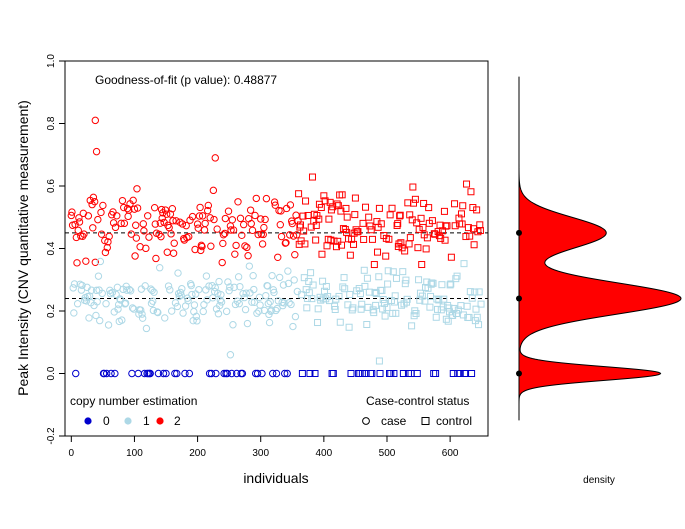 The width and height of the screenshot is (685, 529). I want to click on y-tick-label-5: 0.8, so click(51, 123).